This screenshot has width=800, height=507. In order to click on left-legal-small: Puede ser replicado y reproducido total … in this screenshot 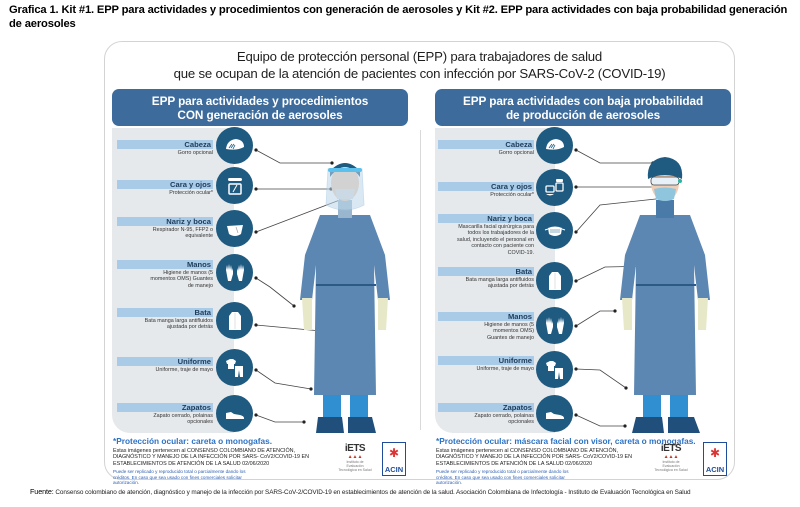, I will do `click(179, 477)`.